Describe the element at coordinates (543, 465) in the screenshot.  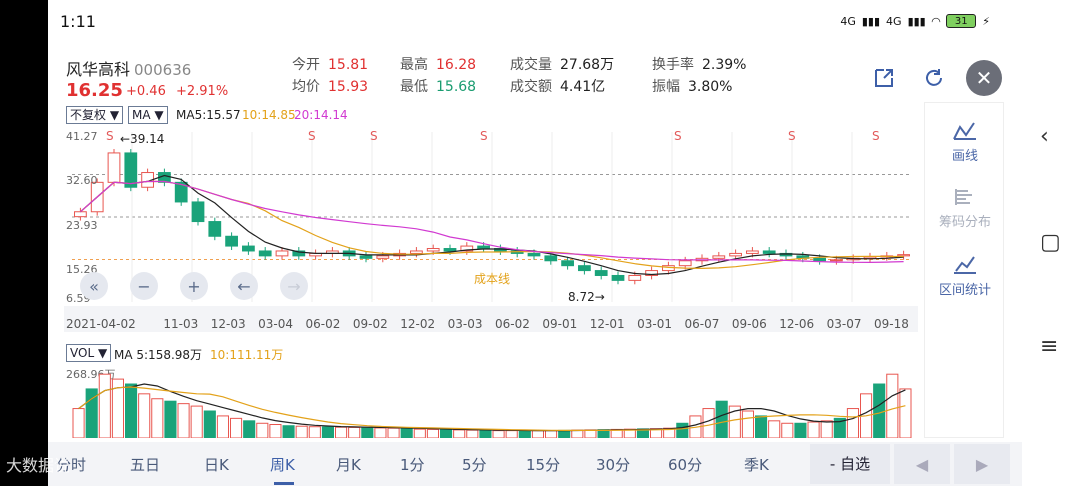
I see `tab-7: 15分` at that location.